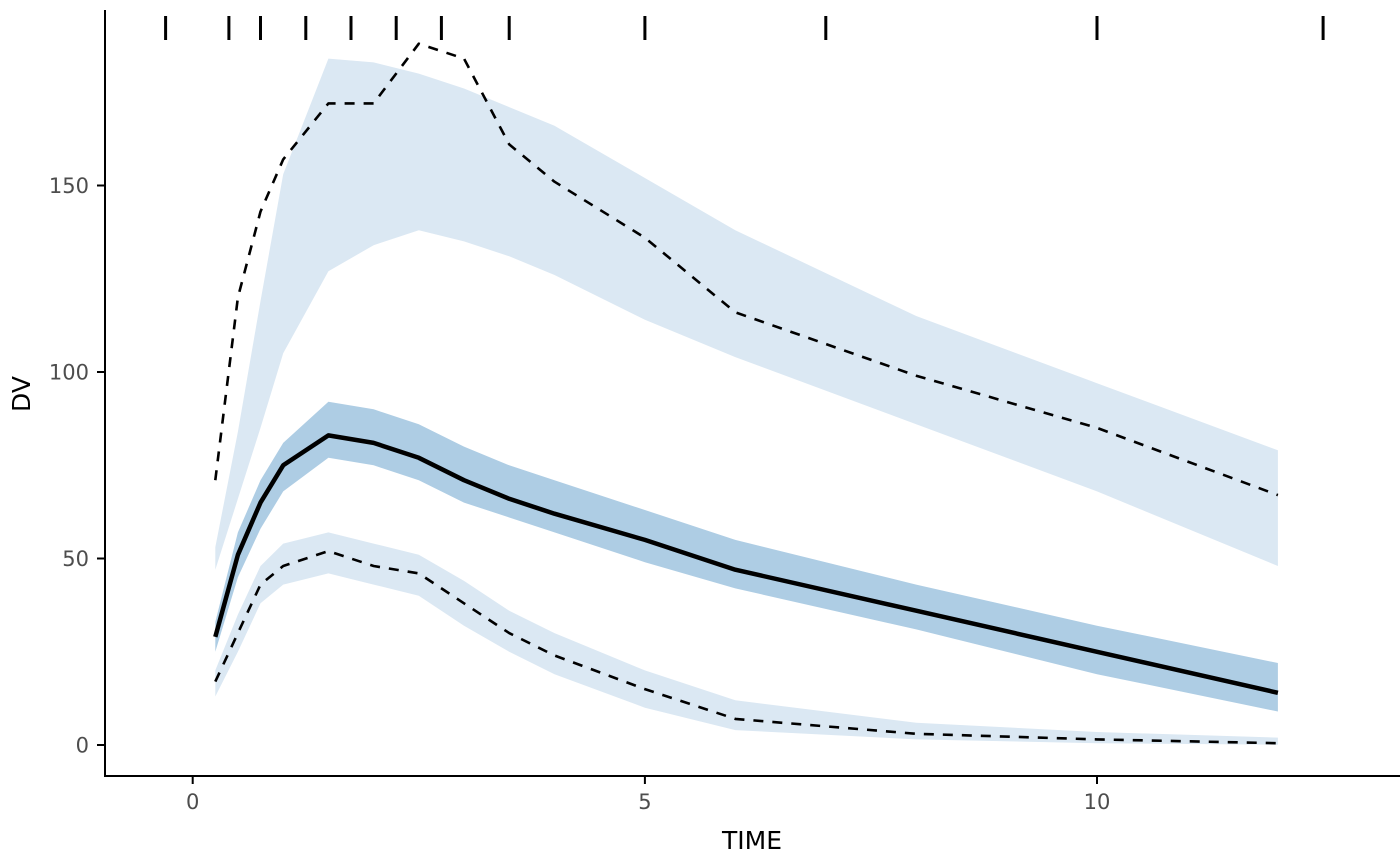 The width and height of the screenshot is (1400, 866). I want to click on rug-layer, so click(744, 28).